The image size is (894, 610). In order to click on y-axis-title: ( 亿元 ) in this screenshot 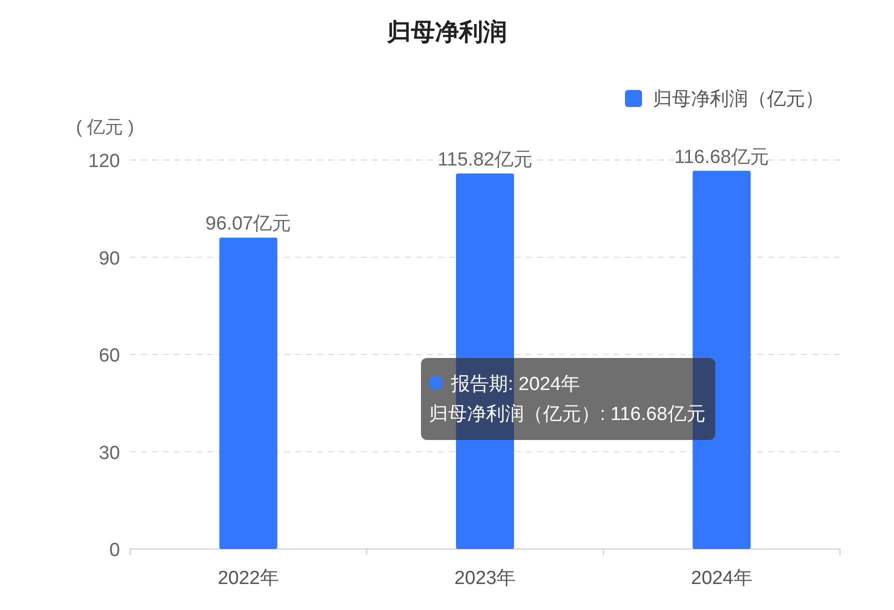, I will do `click(105, 127)`.